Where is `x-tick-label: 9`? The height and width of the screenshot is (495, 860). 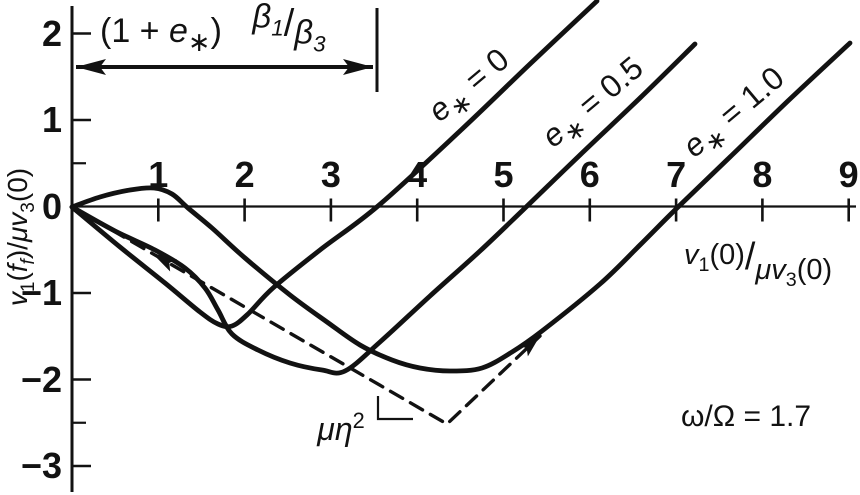
x-tick-label: 9 is located at coordinates (848, 174).